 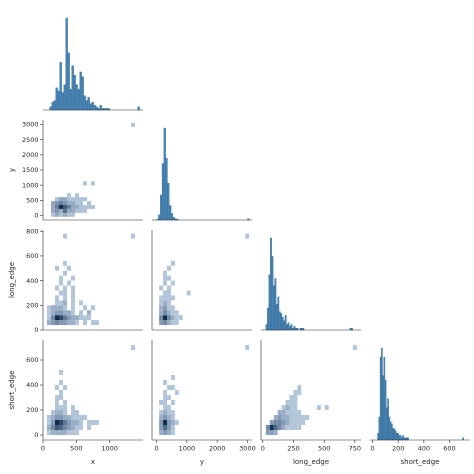 What do you see at coordinates (30, 155) in the screenshot?
I see `y-tick-label: 2000` at bounding box center [30, 155].